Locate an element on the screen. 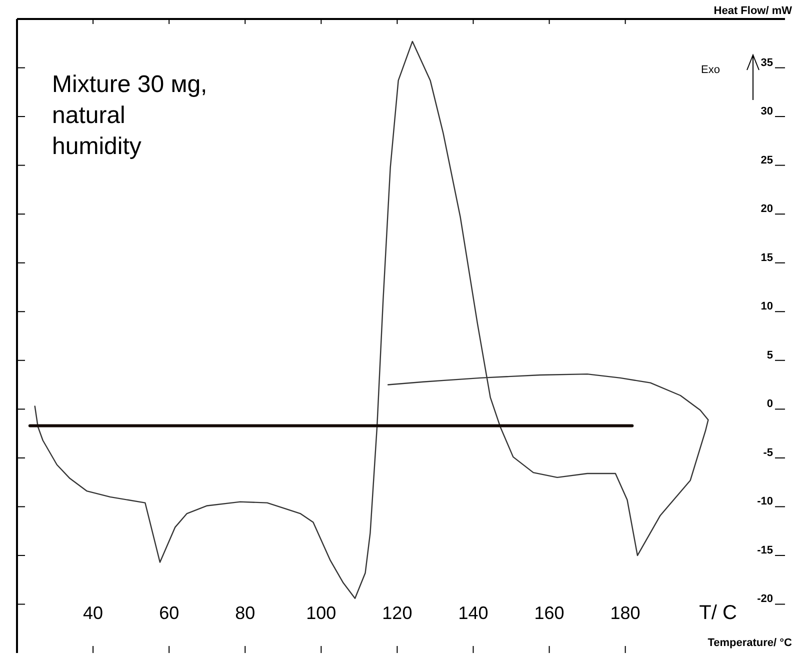  x-tick-label: 180 is located at coordinates (625, 613).